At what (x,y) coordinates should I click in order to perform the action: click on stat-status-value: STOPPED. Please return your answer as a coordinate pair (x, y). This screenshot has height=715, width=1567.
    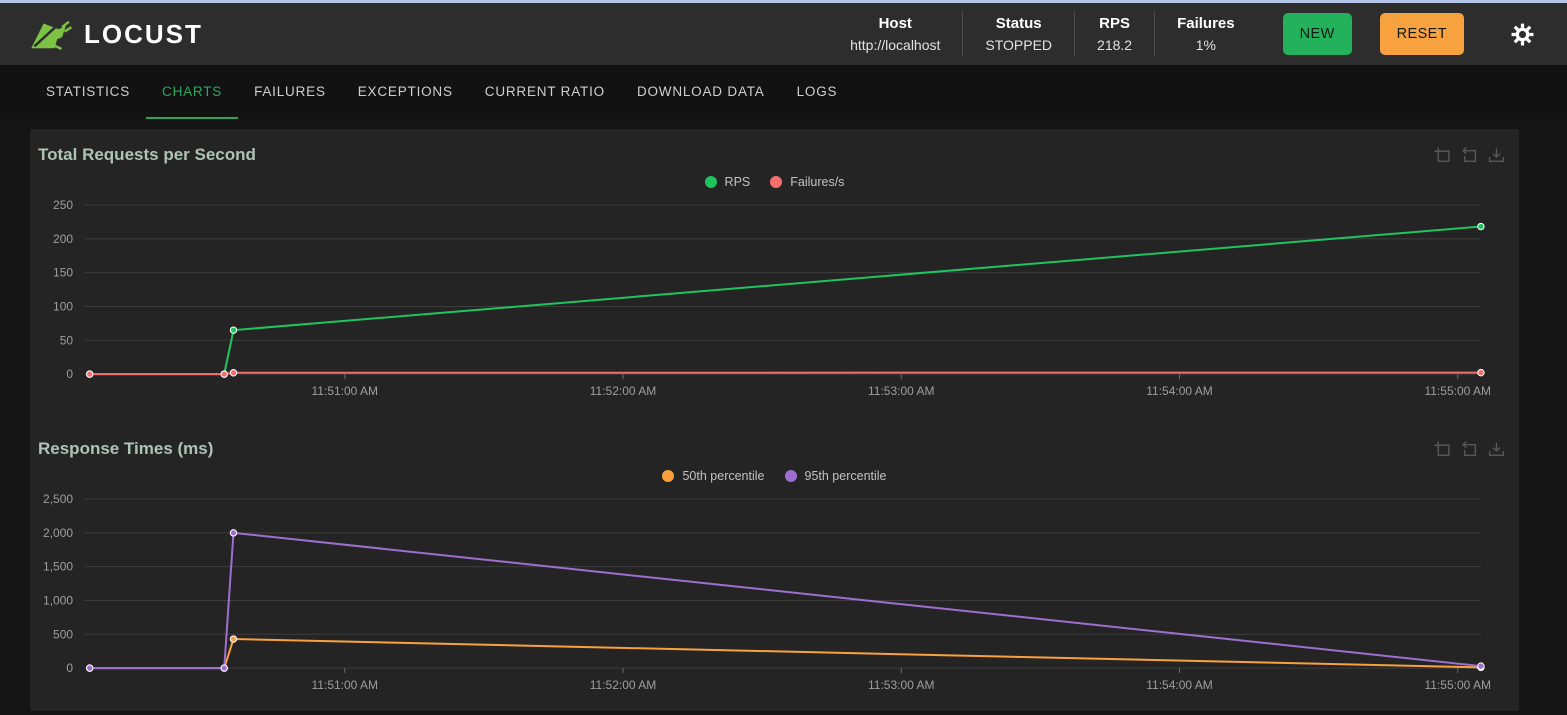
    Looking at the image, I should click on (1019, 45).